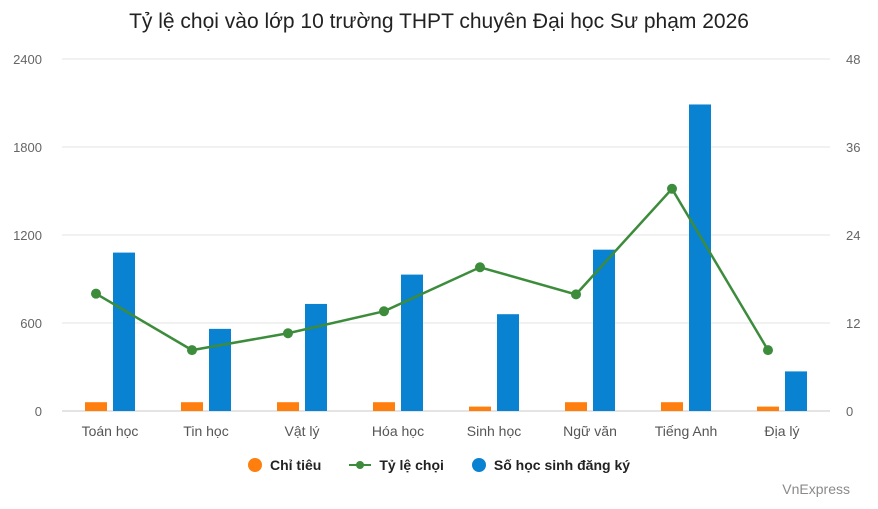 Image resolution: width=878 pixels, height=509 pixels. I want to click on legend-item-quota: Chỉ tiêu, so click(284, 465).